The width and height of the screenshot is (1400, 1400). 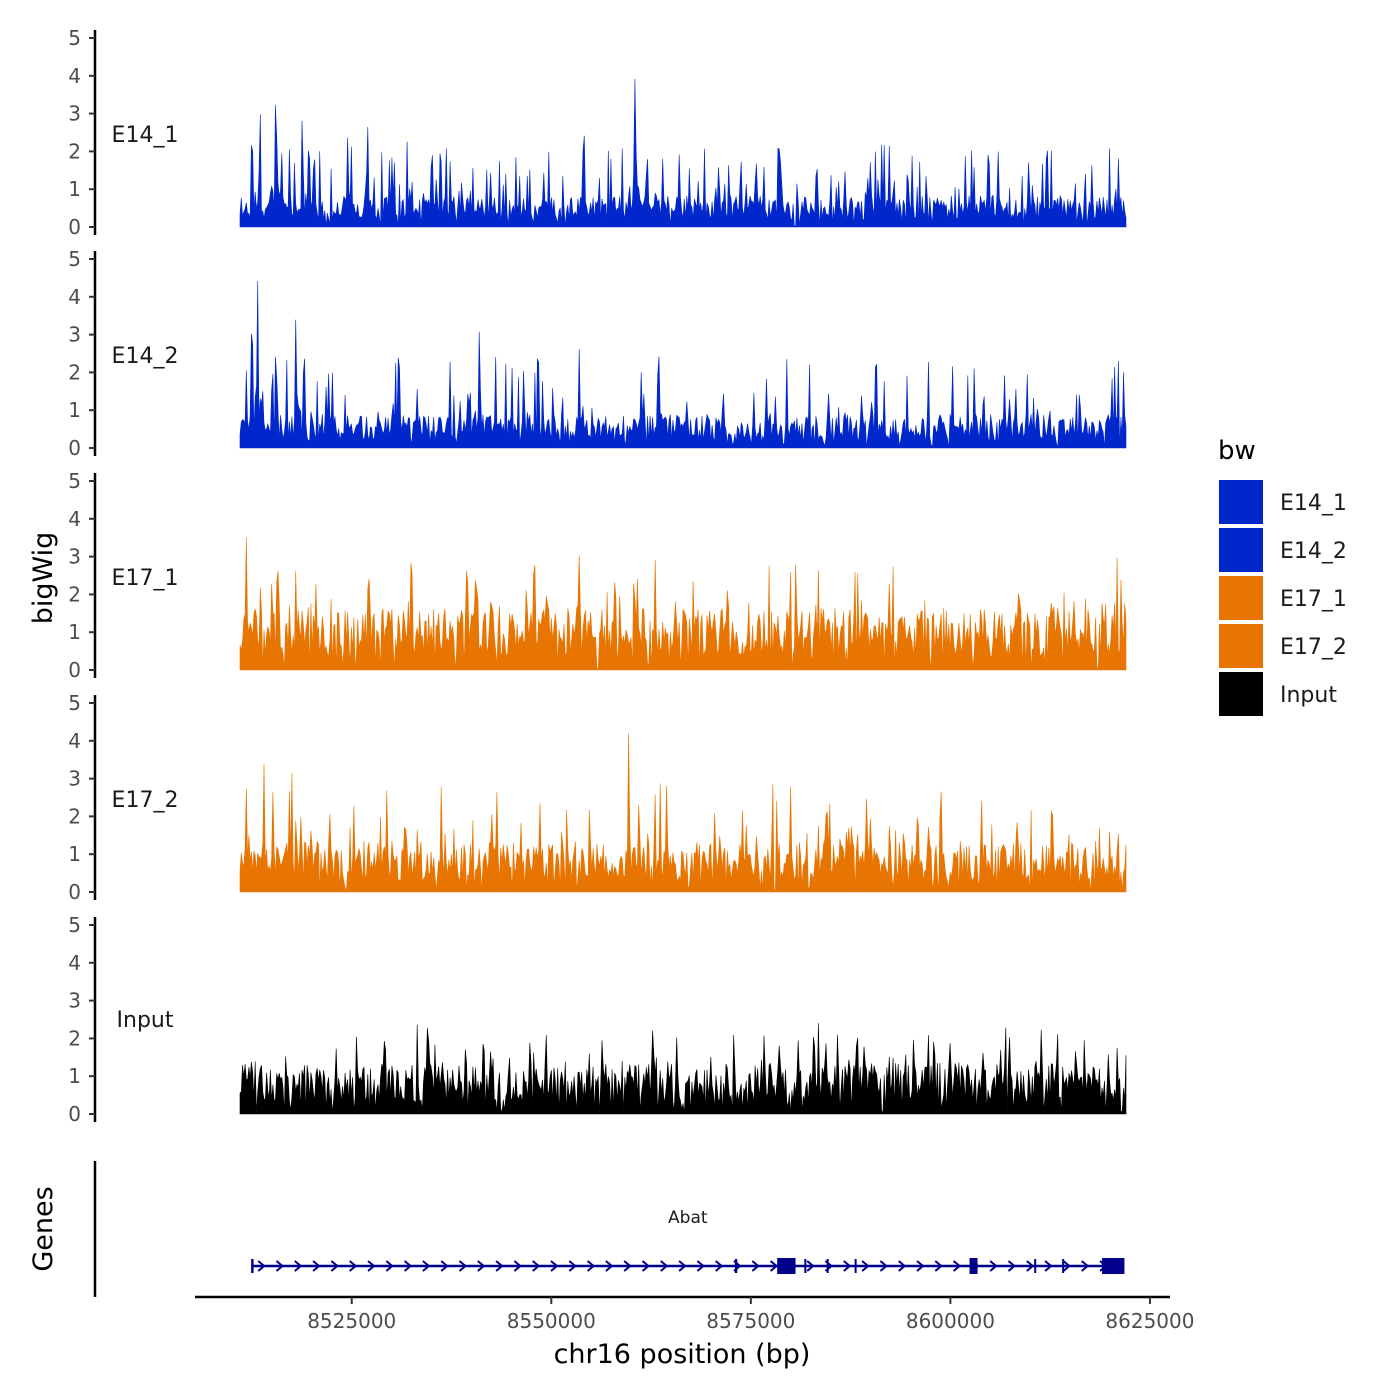 I want to click on x-axis: 8525000 8550000 8575000 8600000 8625000, so click(x=694, y=1314).